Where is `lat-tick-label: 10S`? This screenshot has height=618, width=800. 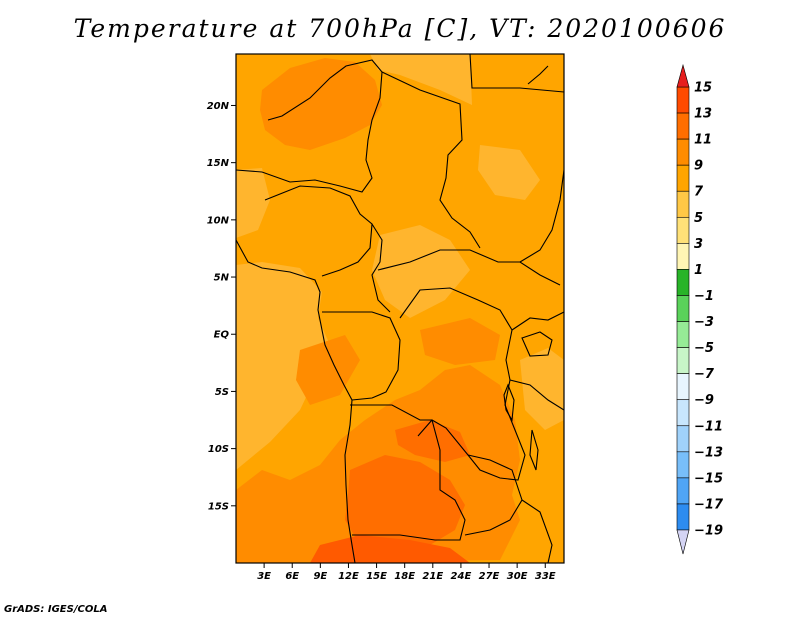 lat-tick-label: 10S is located at coordinates (218, 449).